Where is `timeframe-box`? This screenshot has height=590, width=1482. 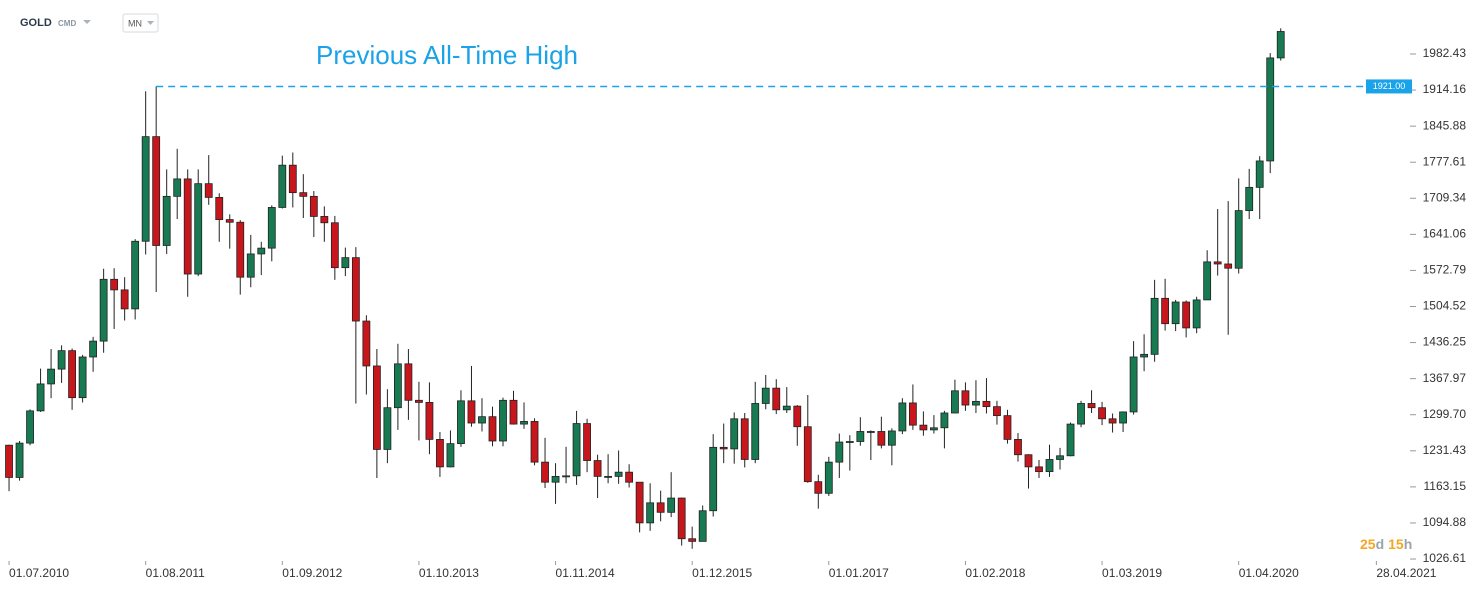
timeframe-box is located at coordinates (140, 23).